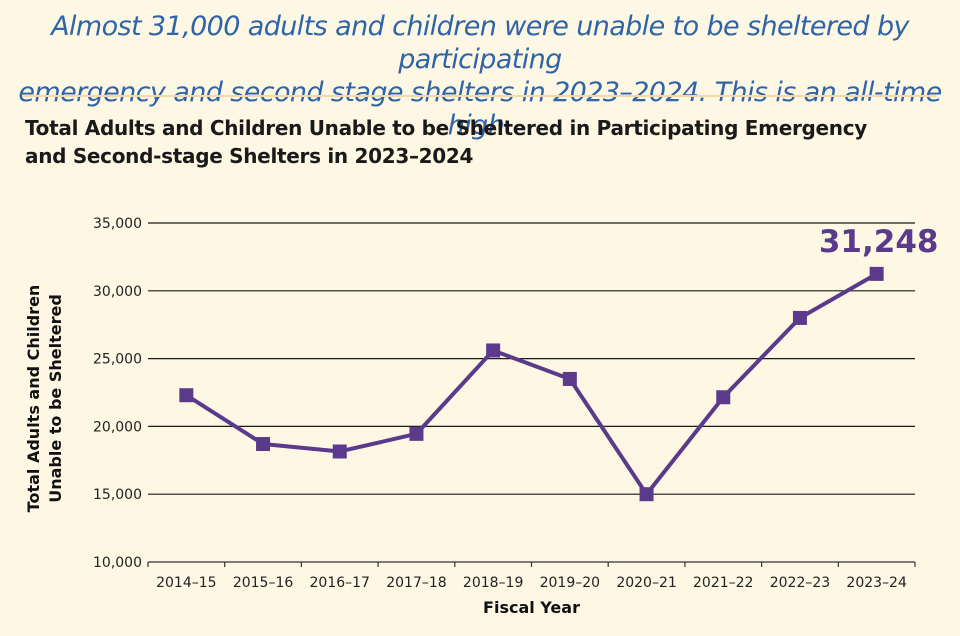 This screenshot has width=960, height=636. I want to click on y-axis-label-line-1: Total Adults and Children, so click(33, 399).